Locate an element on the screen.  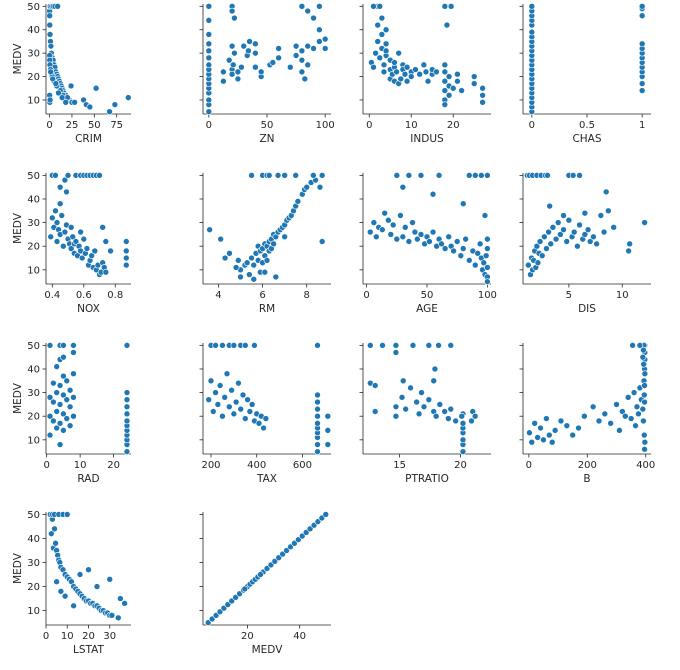
y-tick-label-crim: 20 is located at coordinates (33, 77).